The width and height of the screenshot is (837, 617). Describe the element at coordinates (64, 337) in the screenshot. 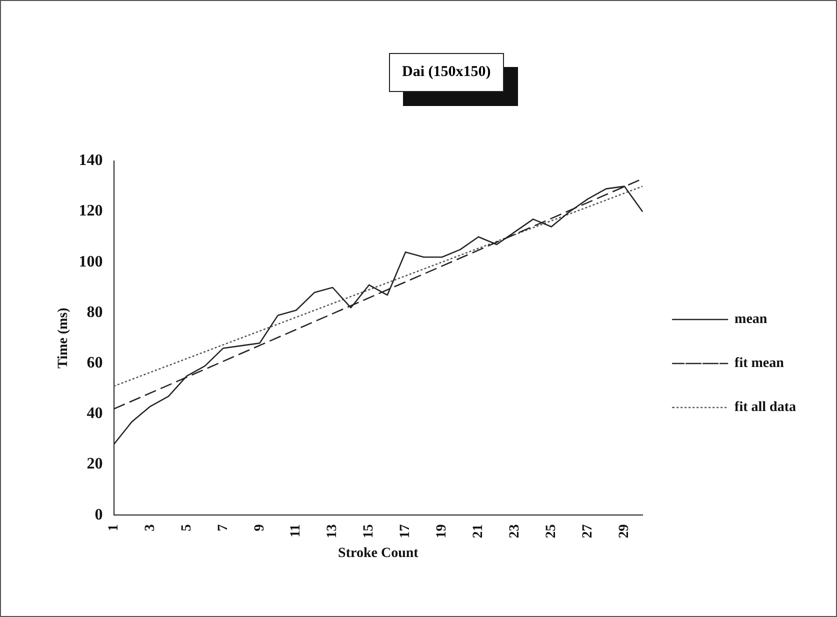

I see `y-axis-title: Time (ms)` at that location.